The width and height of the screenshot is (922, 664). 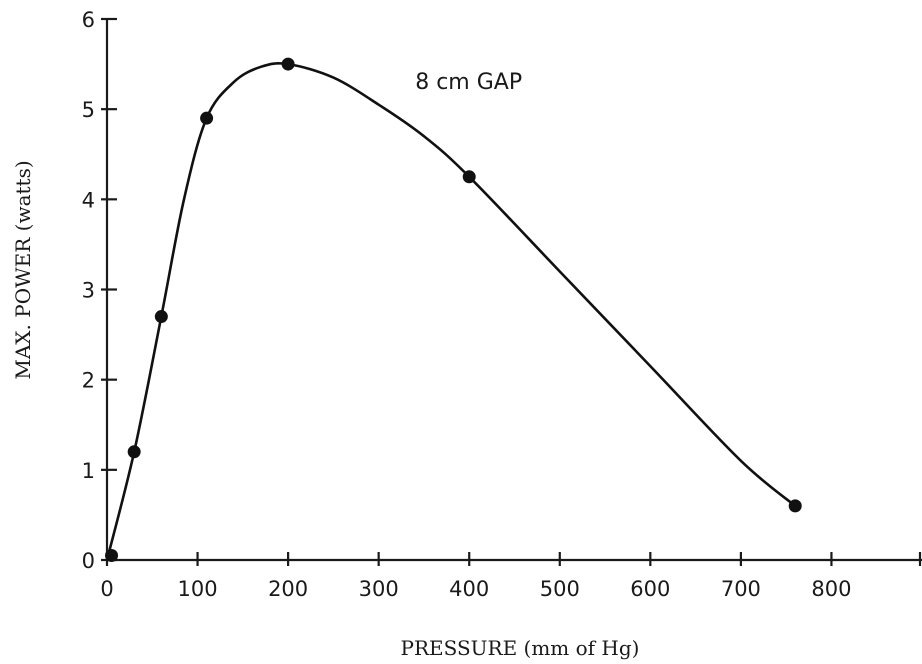 What do you see at coordinates (831, 589) in the screenshot?
I see `x-tick-label: 800` at bounding box center [831, 589].